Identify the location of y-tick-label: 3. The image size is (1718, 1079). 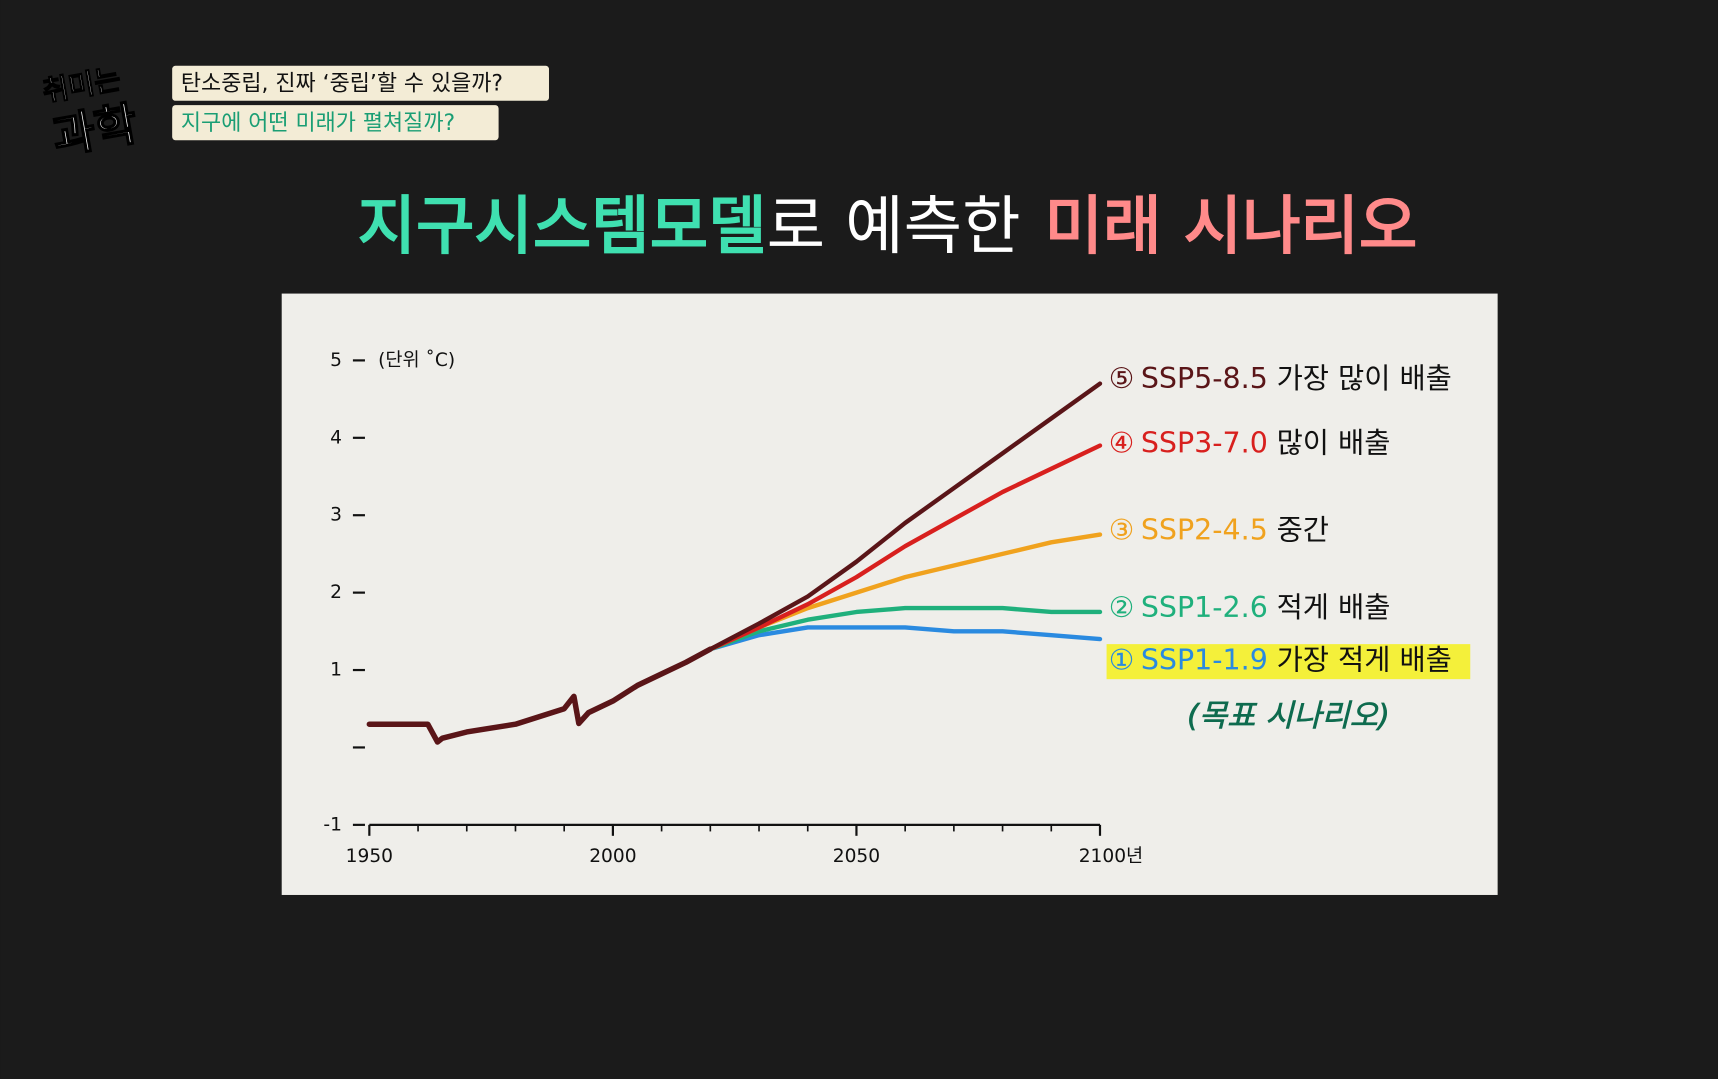
(336, 515).